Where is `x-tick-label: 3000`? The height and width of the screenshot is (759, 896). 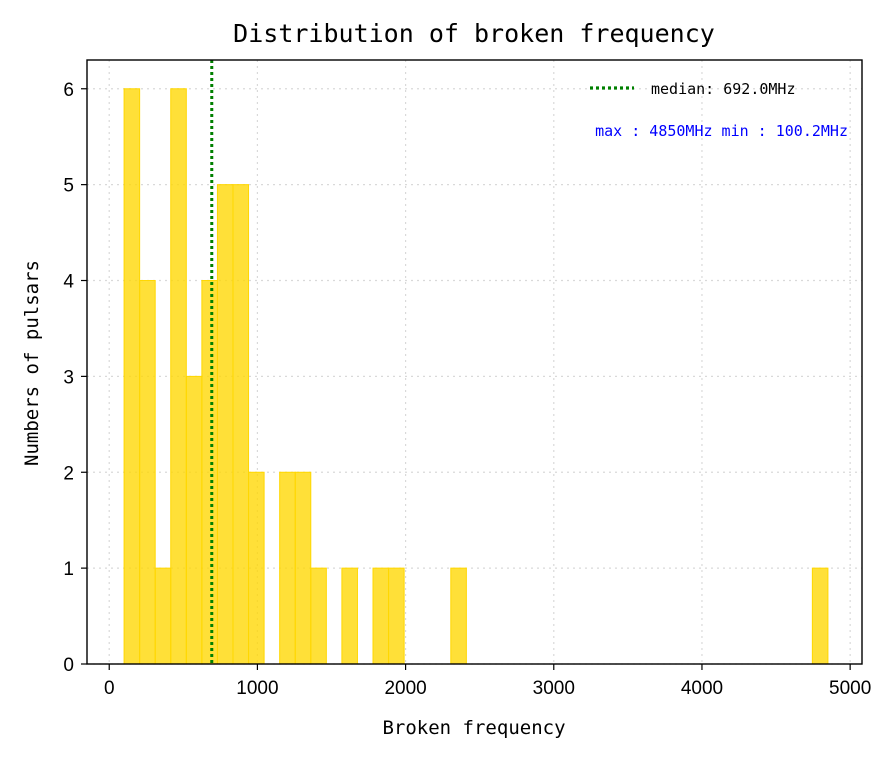 x-tick-label: 3000 is located at coordinates (554, 688).